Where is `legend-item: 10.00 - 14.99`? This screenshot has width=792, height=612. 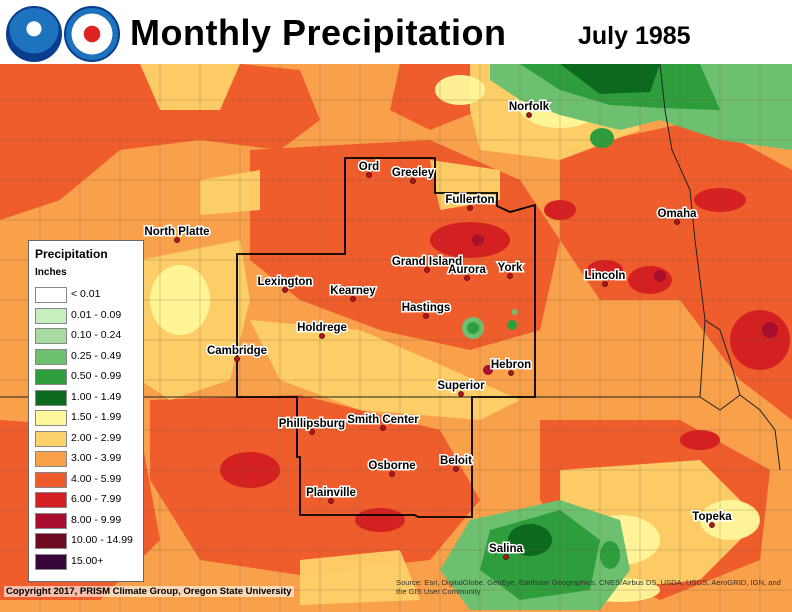 legend-item: 10.00 - 14.99 is located at coordinates (87, 540).